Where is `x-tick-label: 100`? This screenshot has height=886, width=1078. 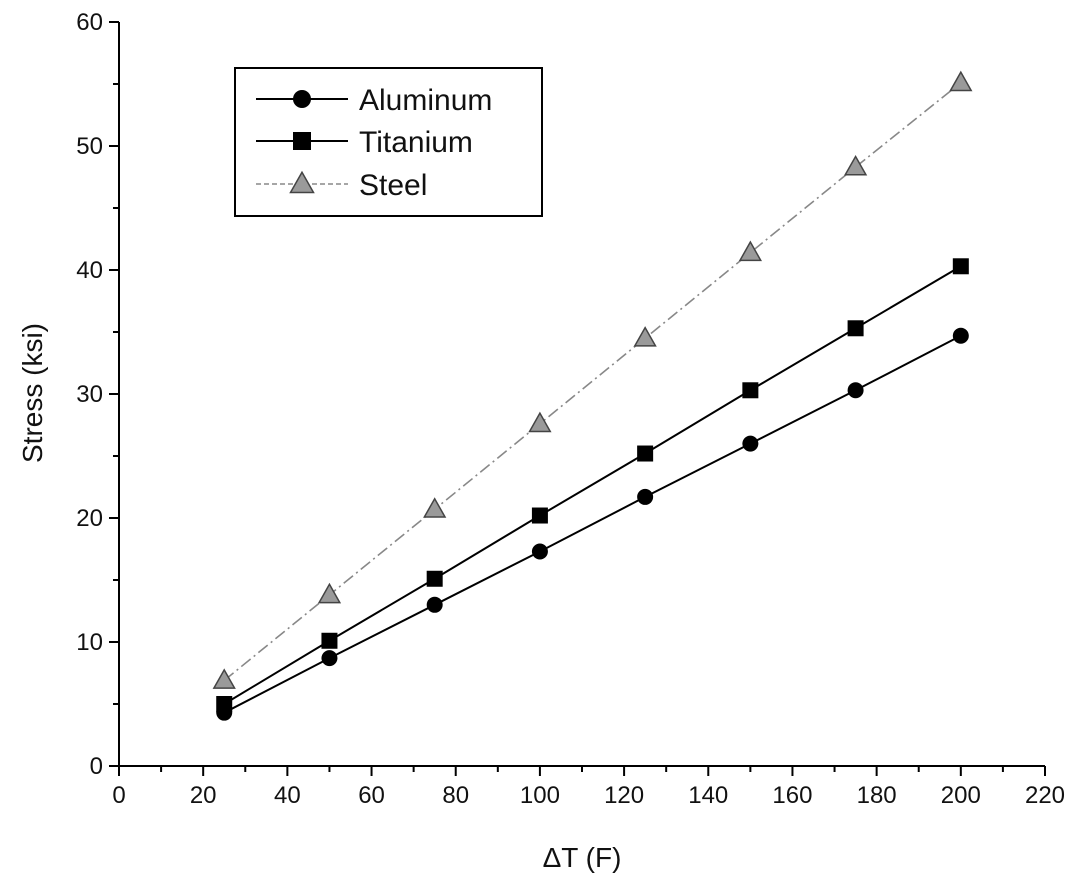 x-tick-label: 100 is located at coordinates (540, 795).